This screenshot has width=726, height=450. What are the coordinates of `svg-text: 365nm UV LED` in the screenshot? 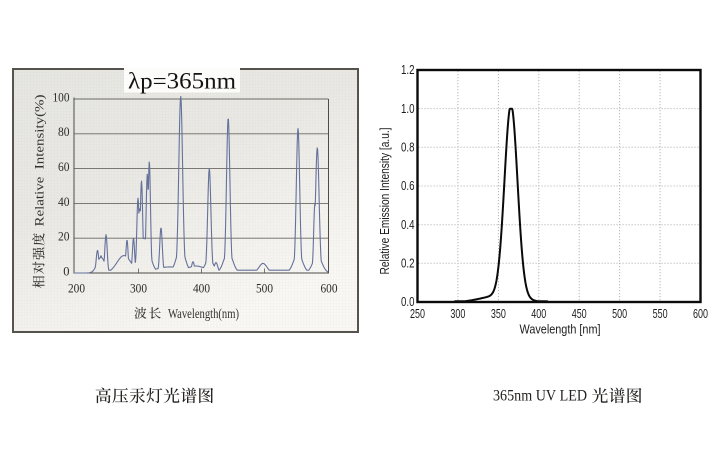 It's located at (540, 396).